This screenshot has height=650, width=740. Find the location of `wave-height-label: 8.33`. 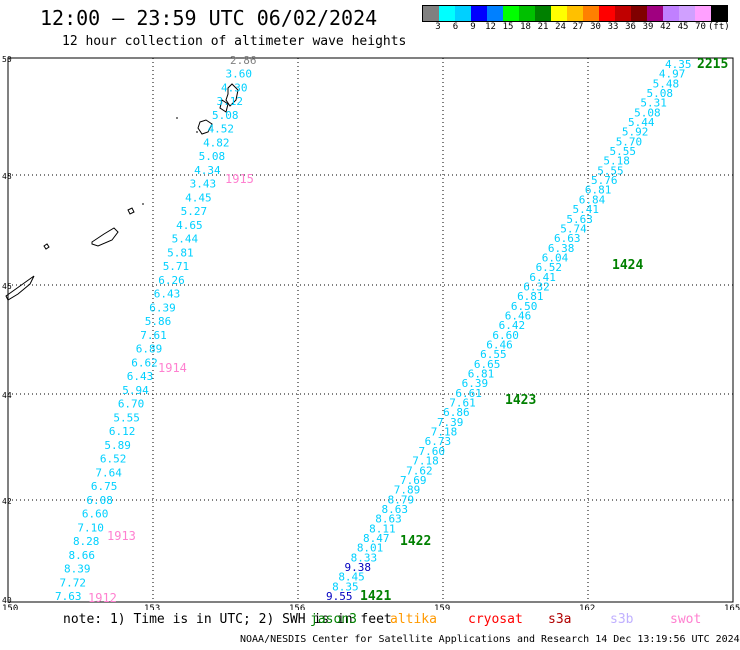

wave-height-label: 8.33 is located at coordinates (364, 557).